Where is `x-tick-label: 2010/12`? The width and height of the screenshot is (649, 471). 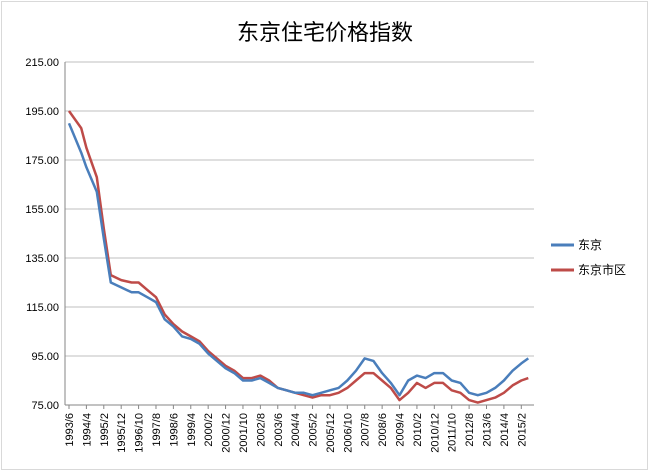
x-tick-label: 2010/12 is located at coordinates (435, 433).